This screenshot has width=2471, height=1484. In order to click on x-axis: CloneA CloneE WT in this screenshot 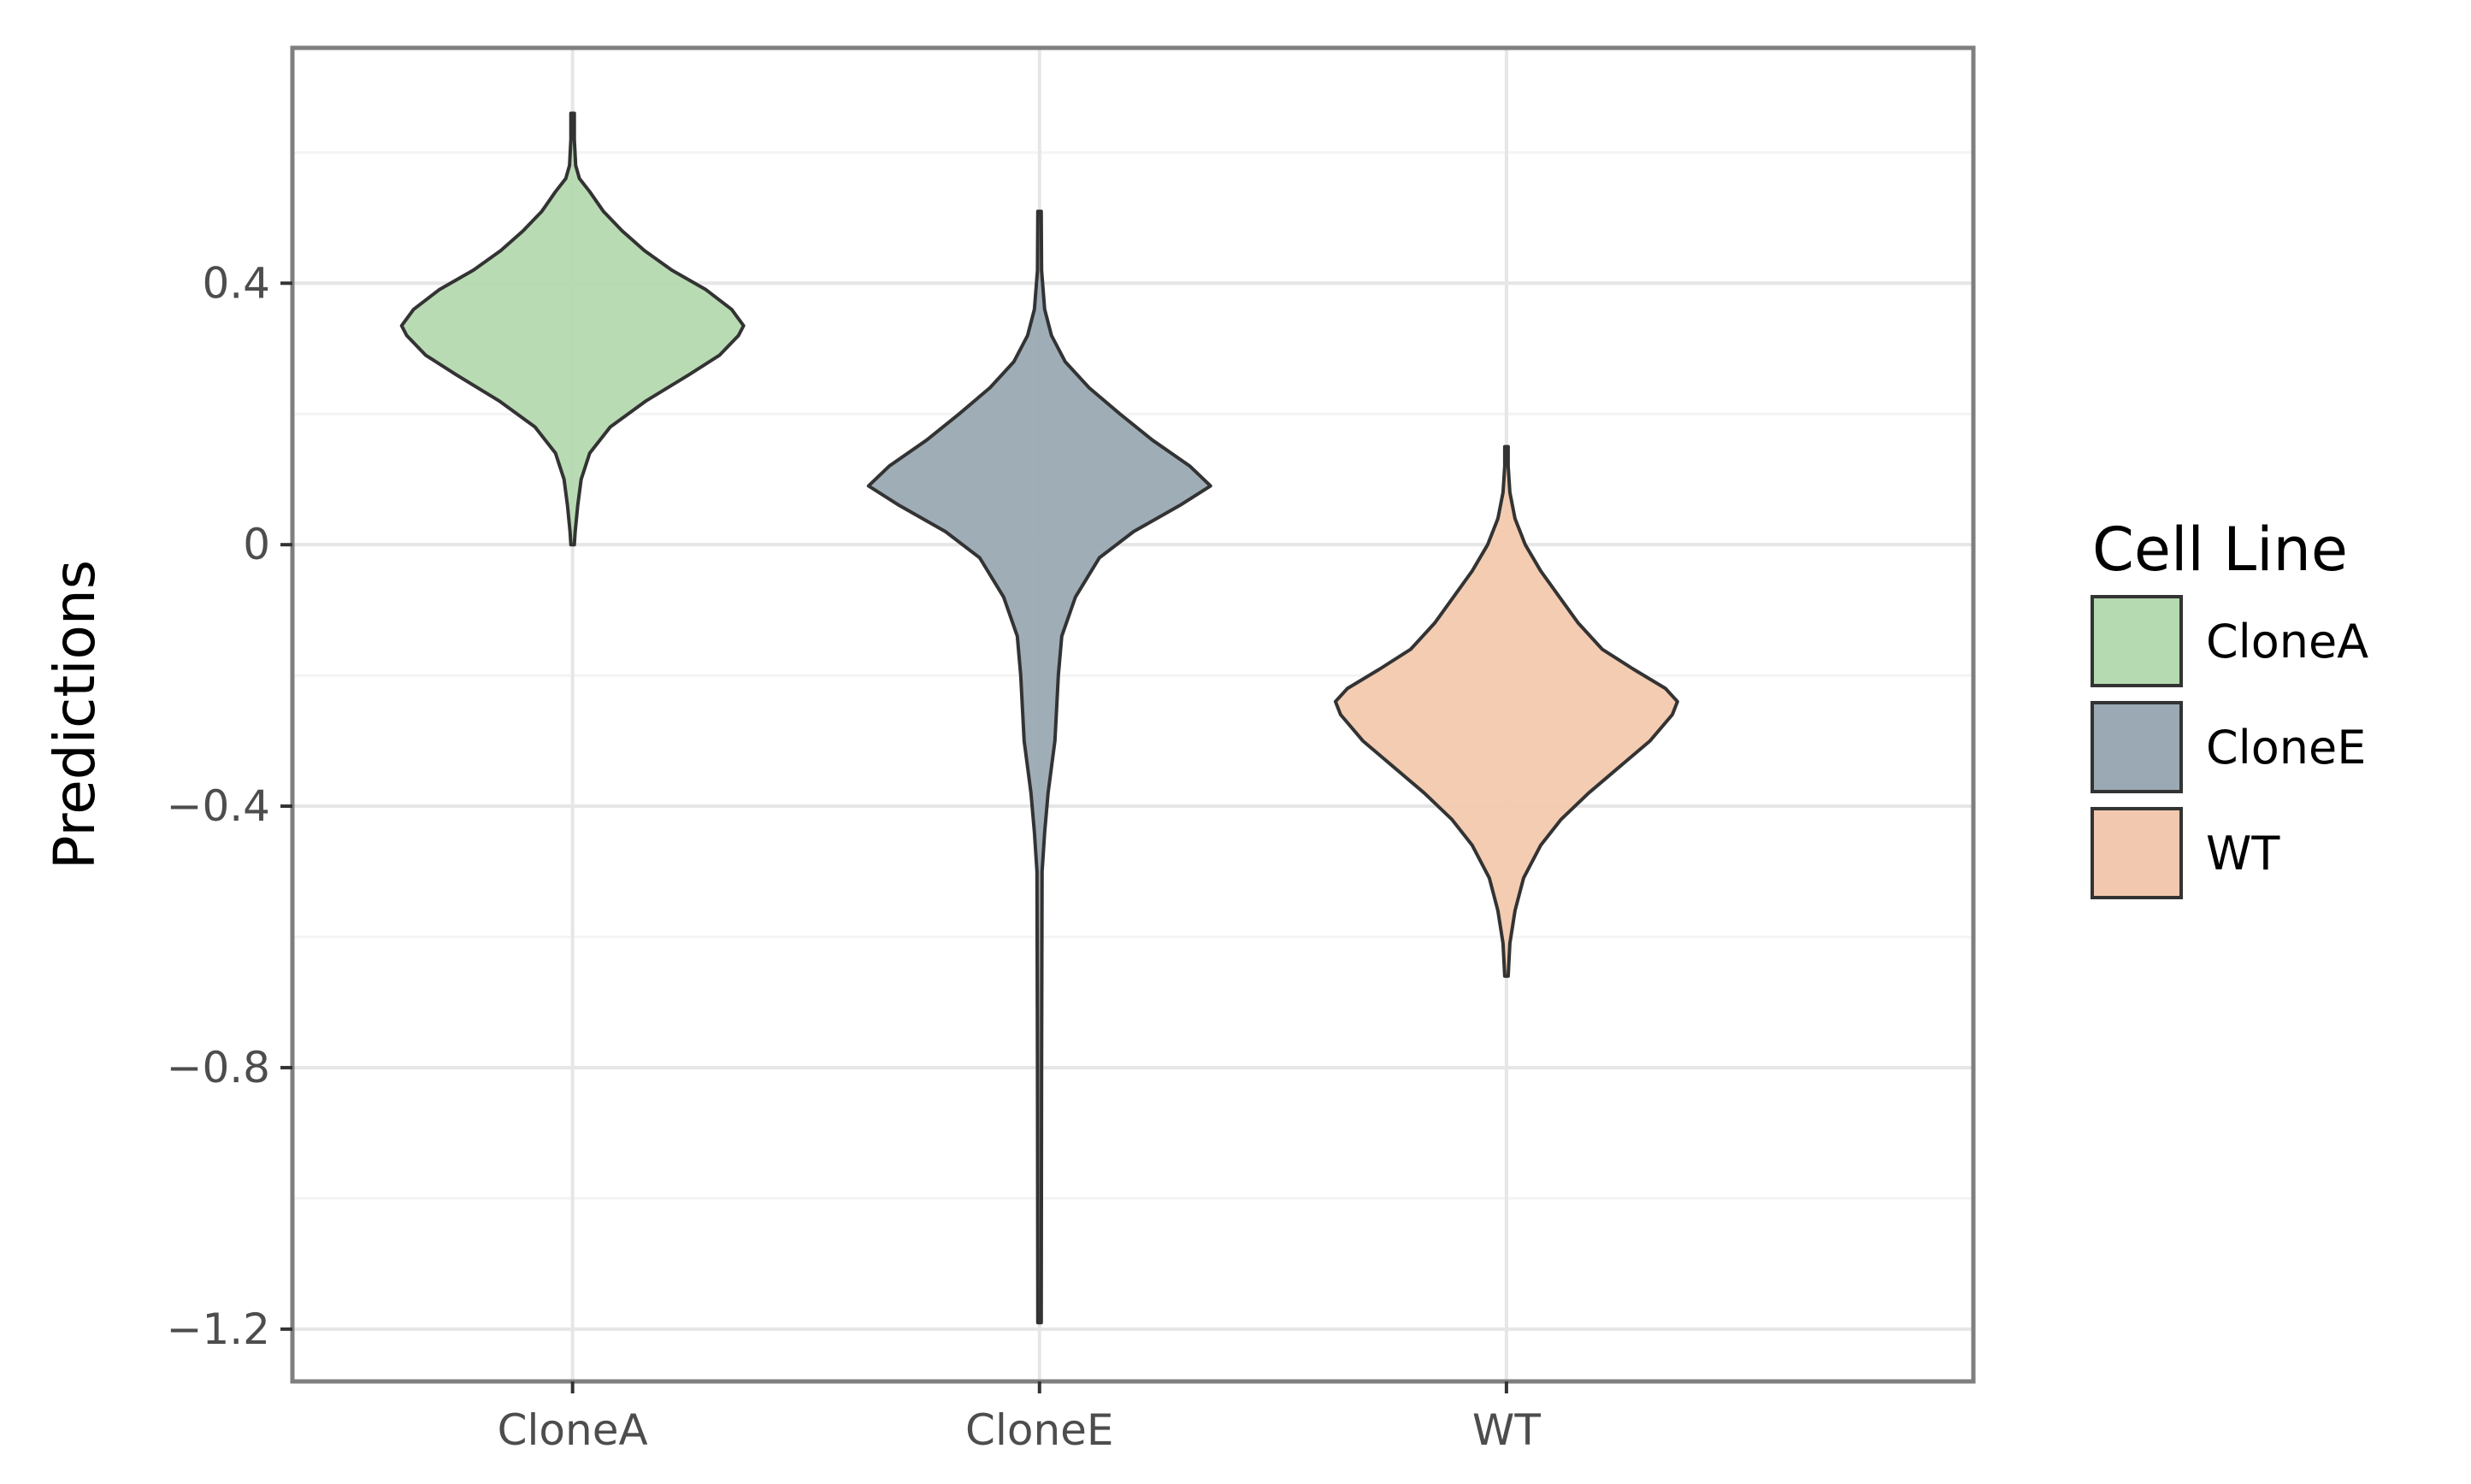, I will do `click(1019, 1418)`.